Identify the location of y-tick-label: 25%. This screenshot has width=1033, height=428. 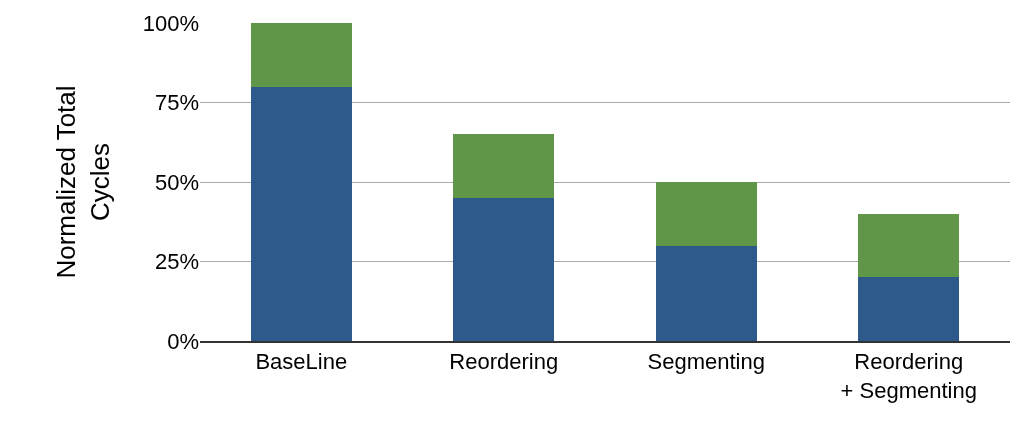
(176, 262).